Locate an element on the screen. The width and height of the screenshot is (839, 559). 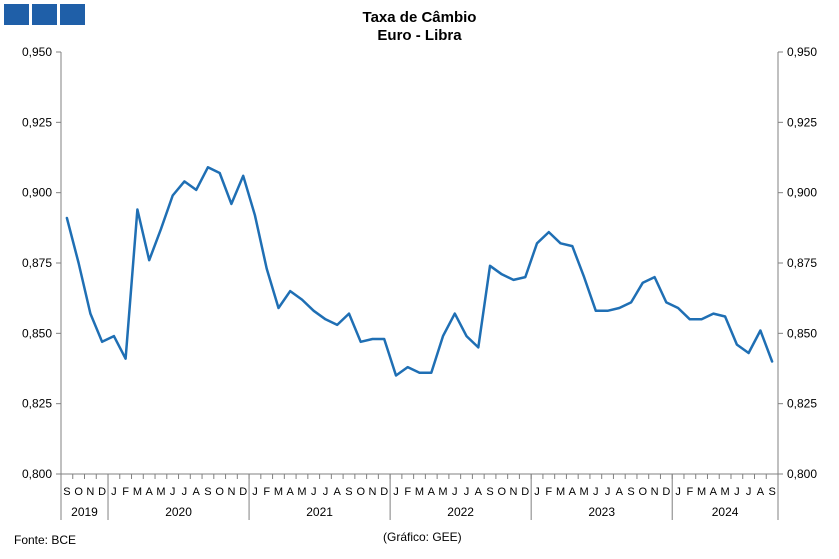
y-tick-label-left: 0,900 is located at coordinates (37, 193).